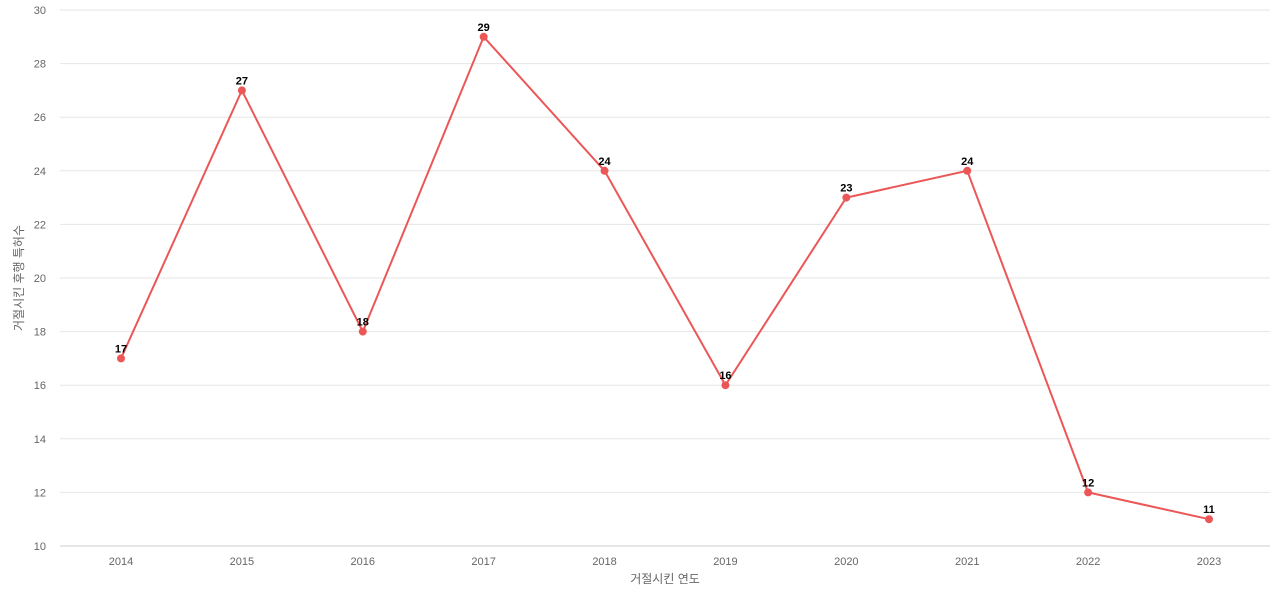 This screenshot has height=600, width=1280. I want to click on y-tick-label: 20, so click(40, 279).